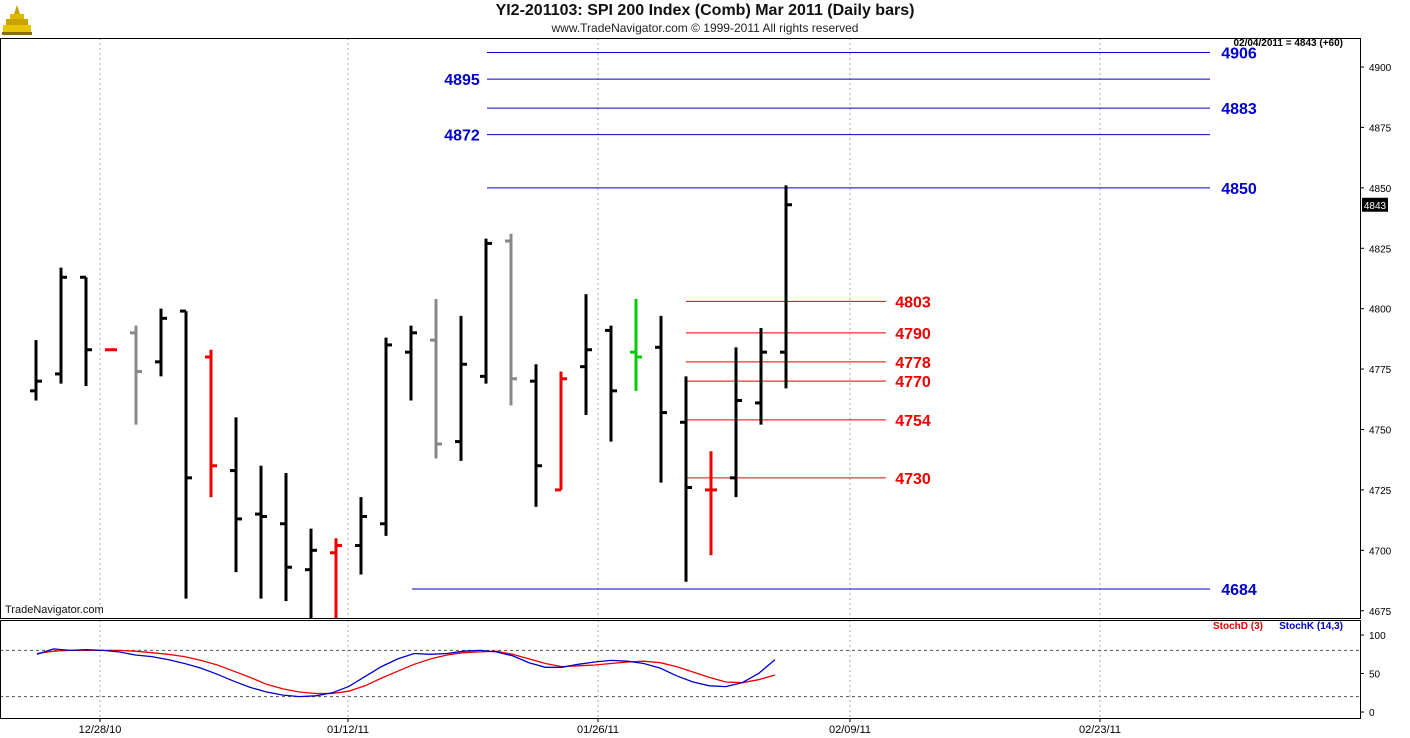  Describe the element at coordinates (913, 421) in the screenshot. I see `level-label-red: 4754` at that location.